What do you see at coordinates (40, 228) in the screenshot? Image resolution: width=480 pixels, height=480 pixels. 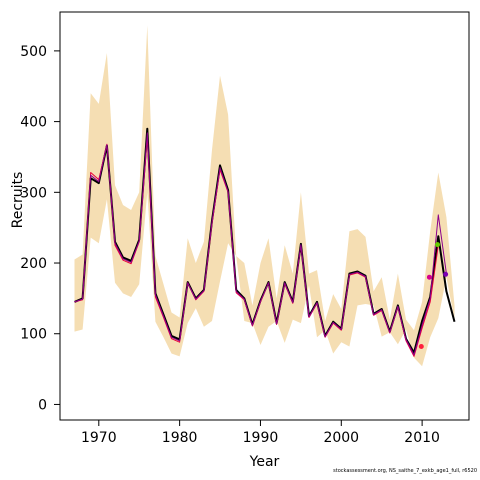 I see `y-axis: 0 100 200 300 400 500` at bounding box center [40, 228].